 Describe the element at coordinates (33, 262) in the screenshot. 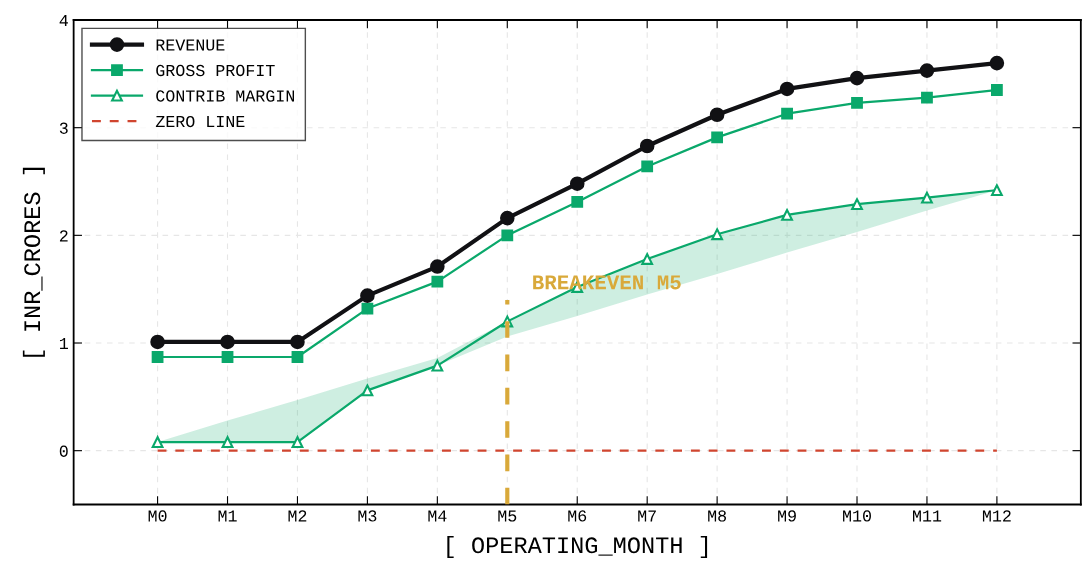

I see `y-axis-title: [ INR_CRORES ]` at that location.